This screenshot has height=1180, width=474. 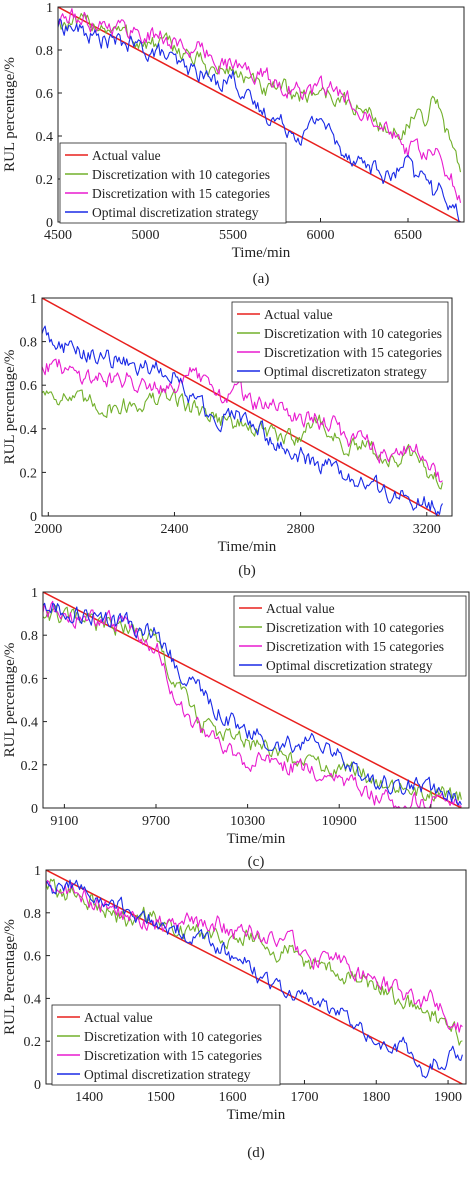 I want to click on x-tick-label: 1900, so click(x=448, y=1097).